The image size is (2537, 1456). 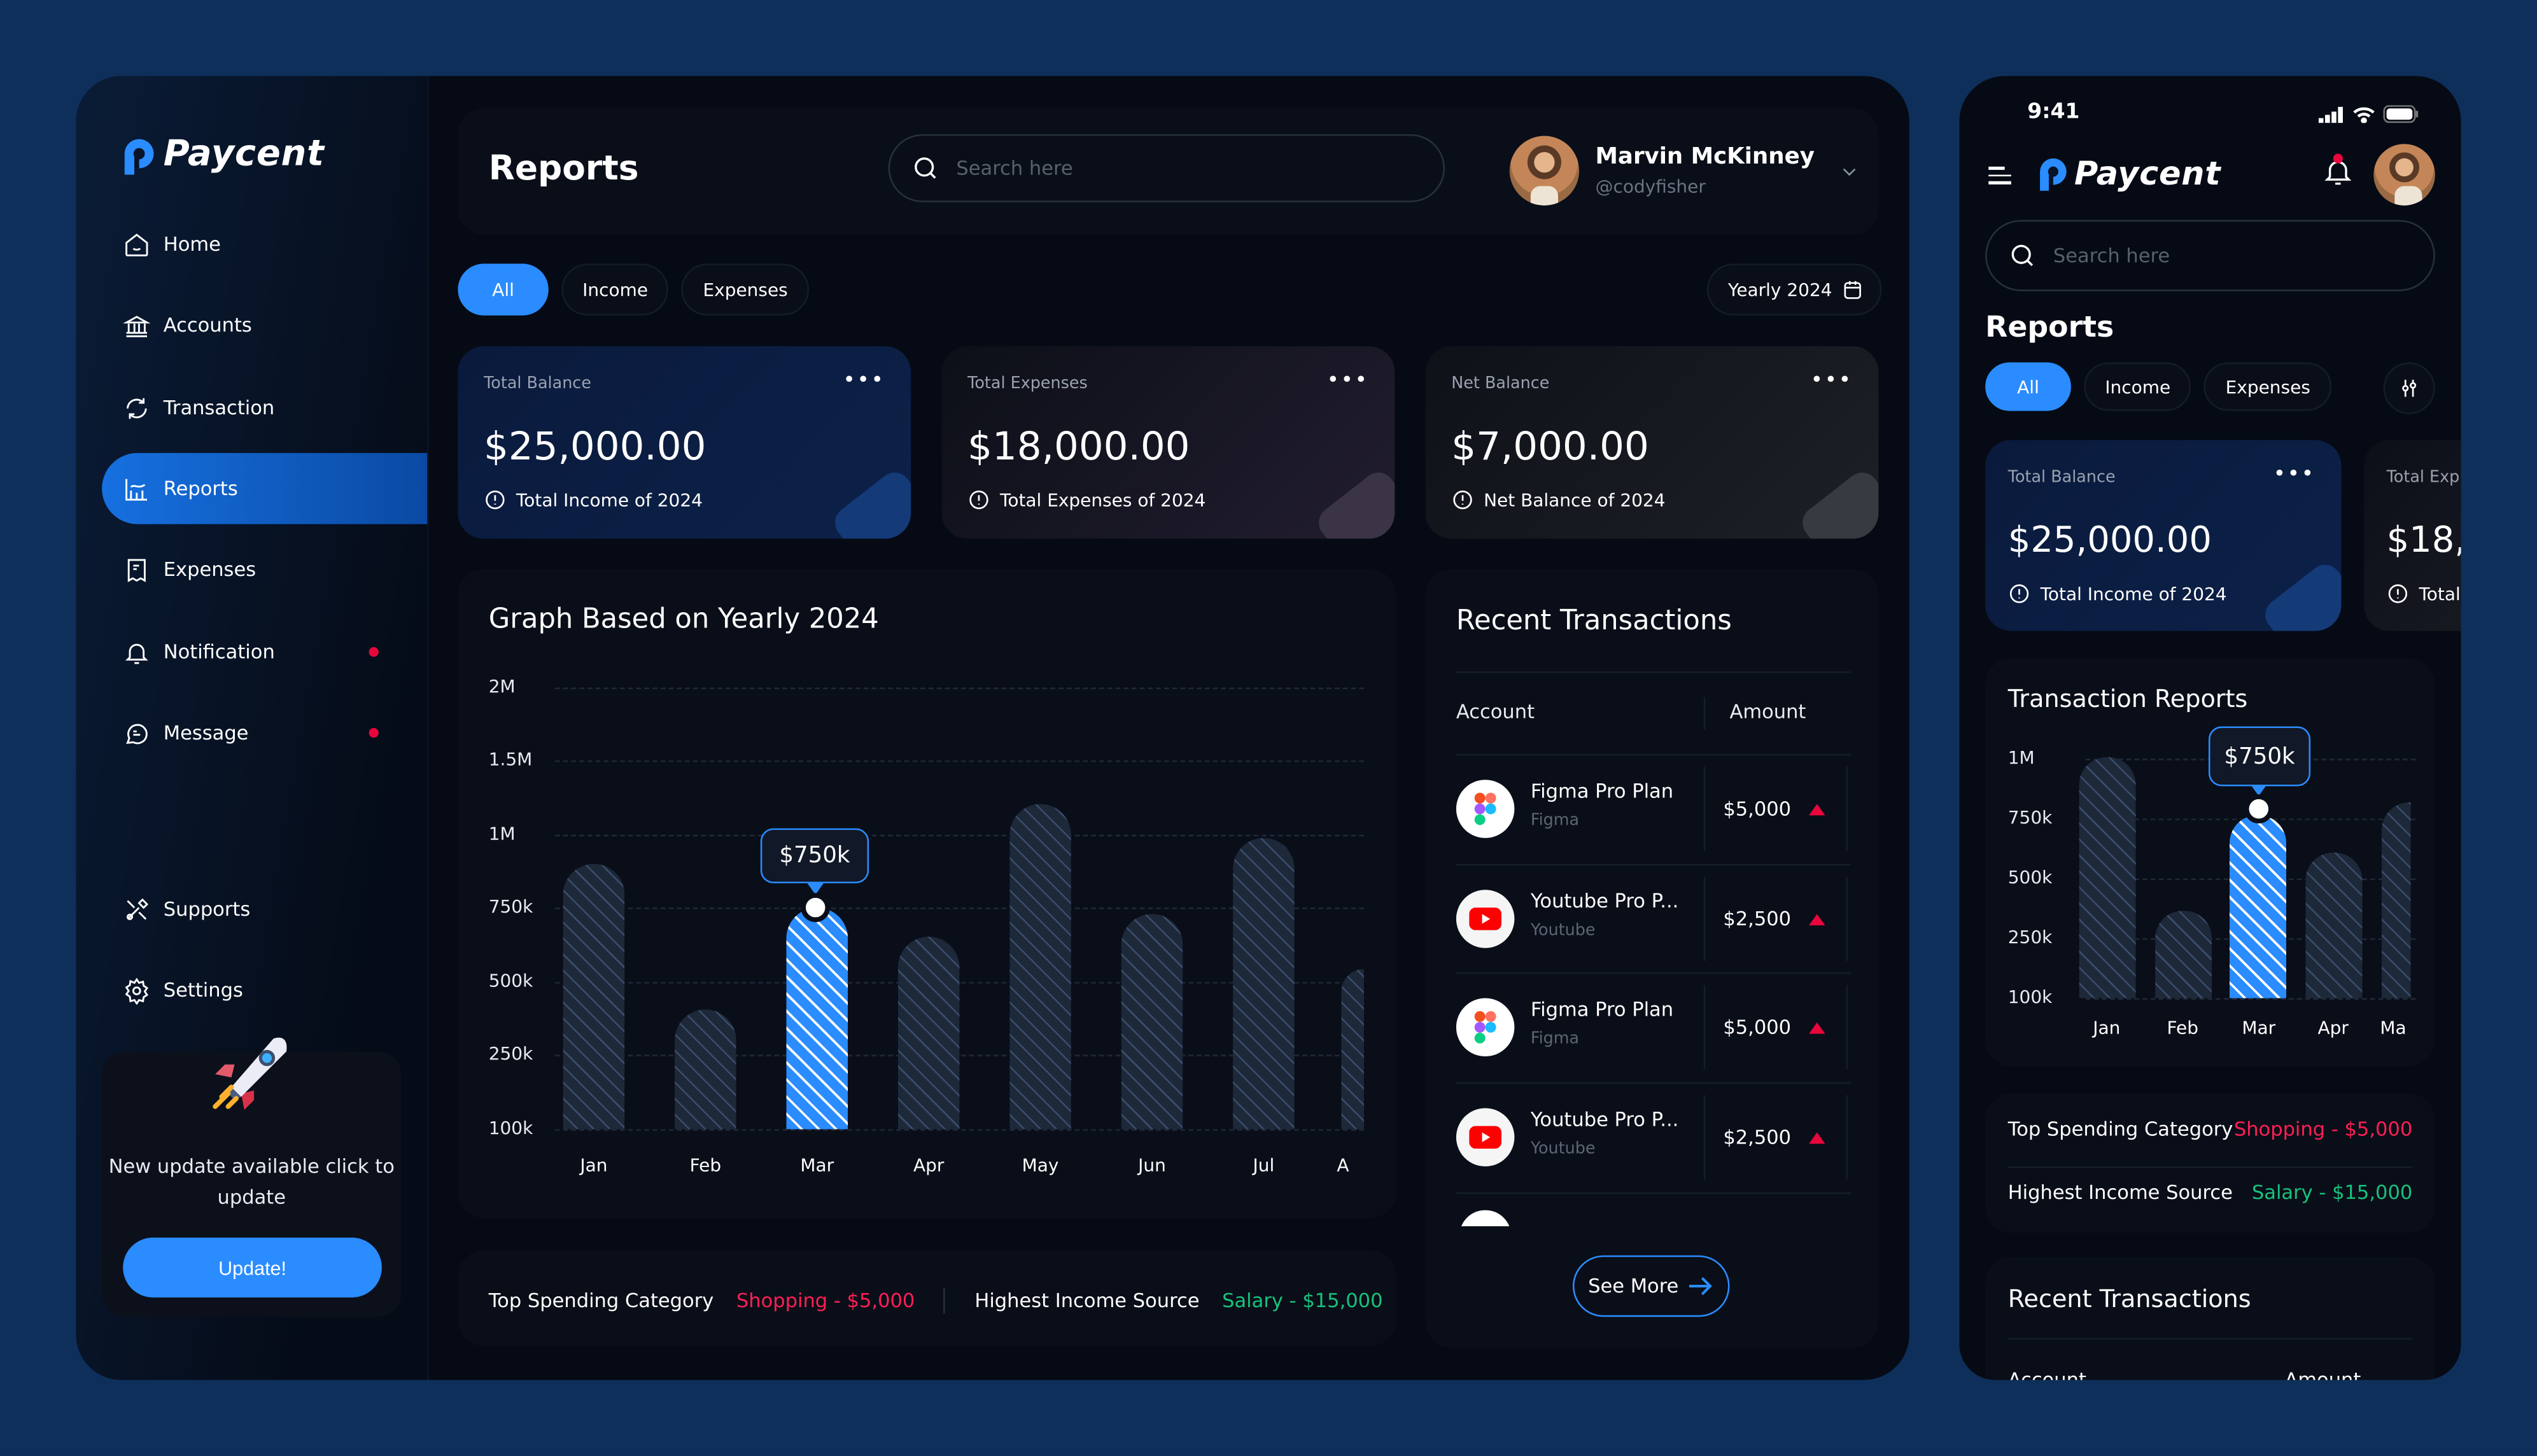 I want to click on sidebar-item-message: Message, so click(x=264, y=733).